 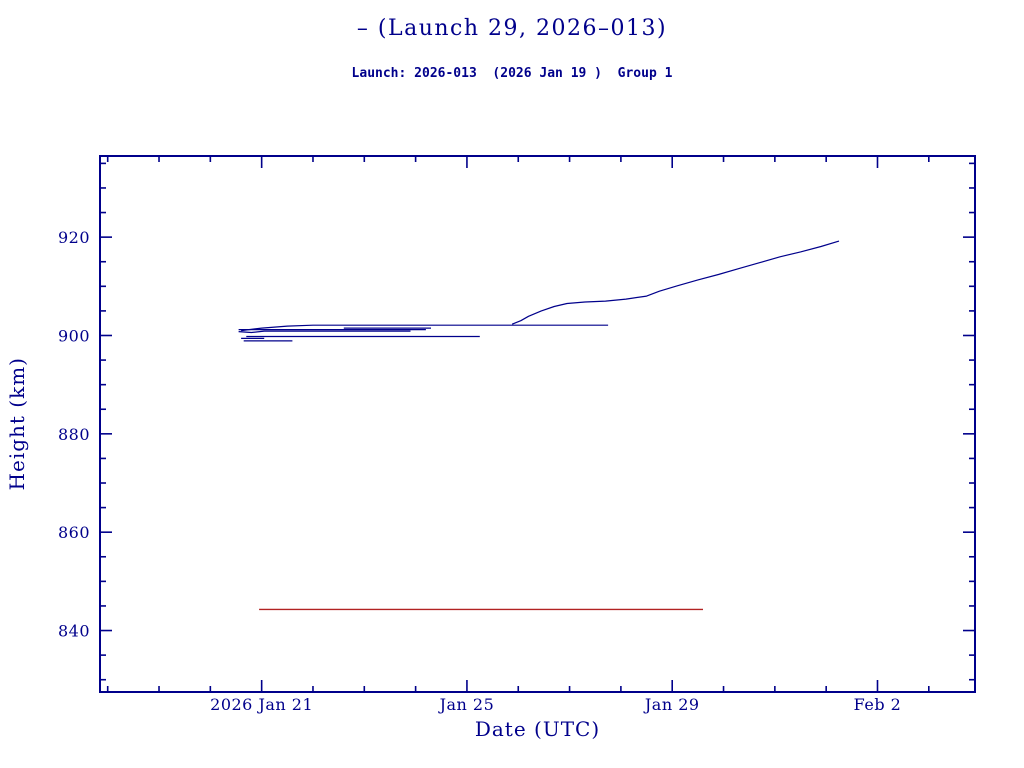 I want to click on x-axis-label: Date (UTC), so click(x=537, y=729).